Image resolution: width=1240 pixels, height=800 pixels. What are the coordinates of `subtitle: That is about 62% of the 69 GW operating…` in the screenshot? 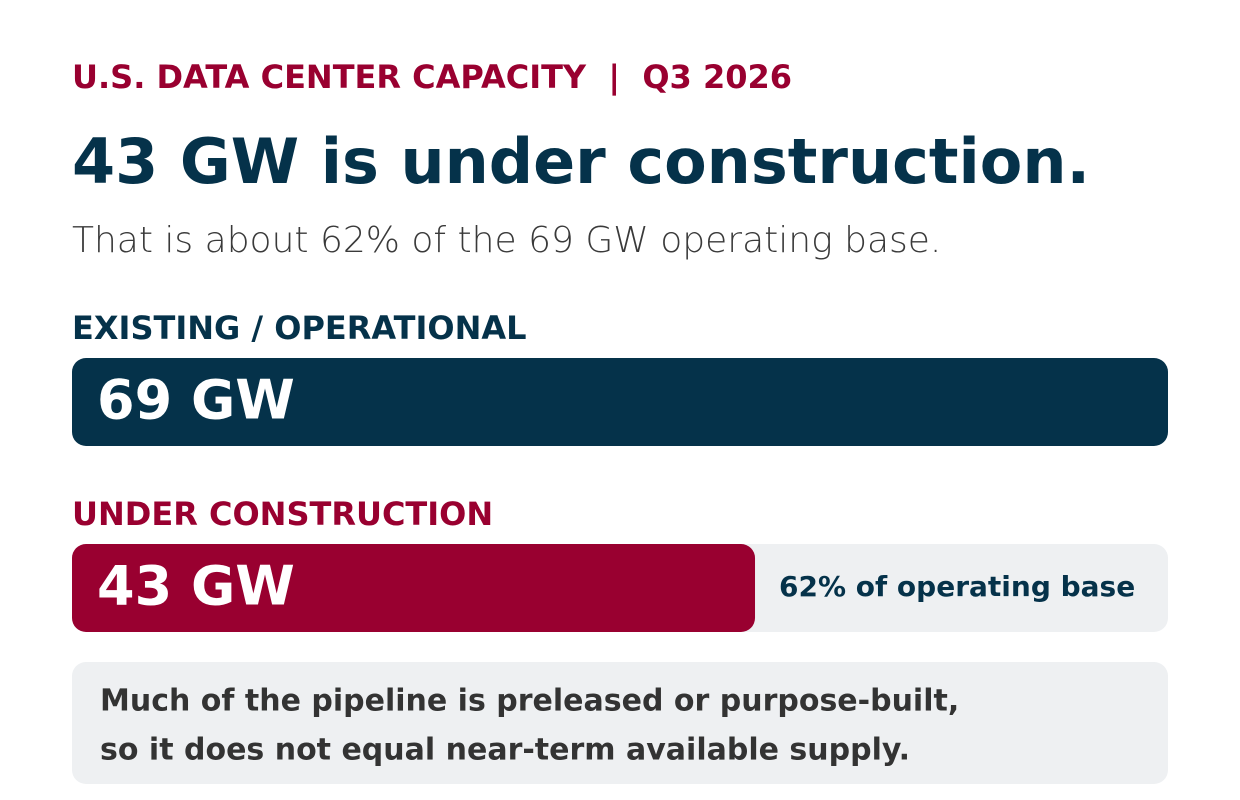 It's located at (506, 240).